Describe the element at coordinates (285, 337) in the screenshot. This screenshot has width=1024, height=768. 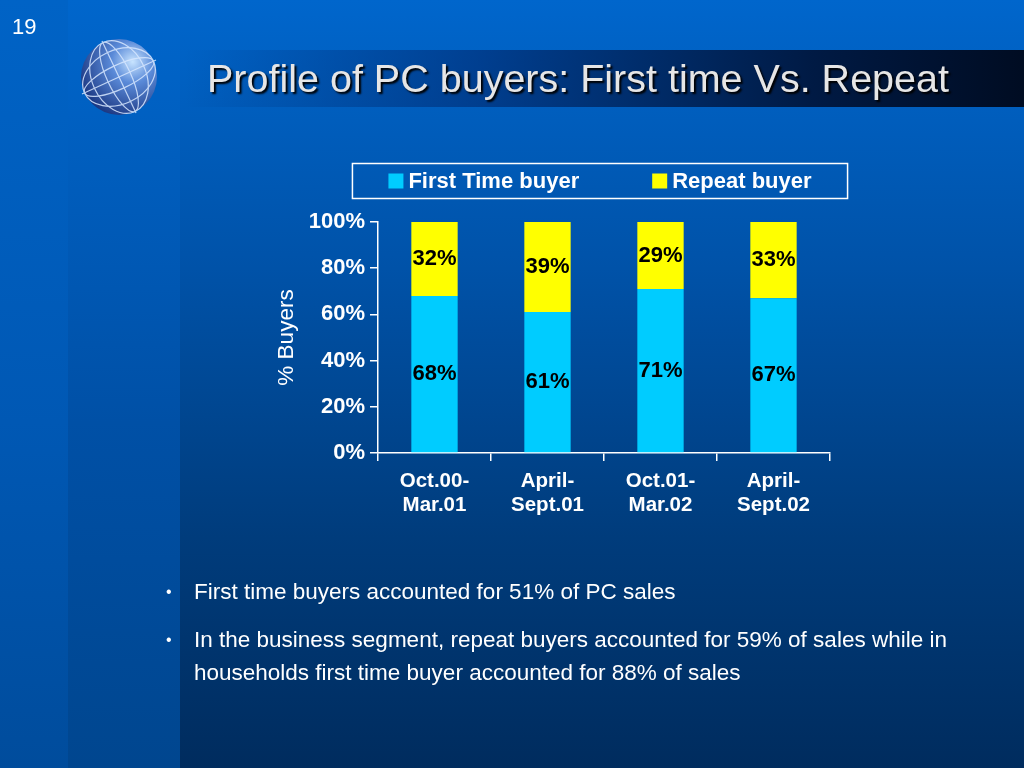
I see `y-axis-title: % Buyers` at that location.